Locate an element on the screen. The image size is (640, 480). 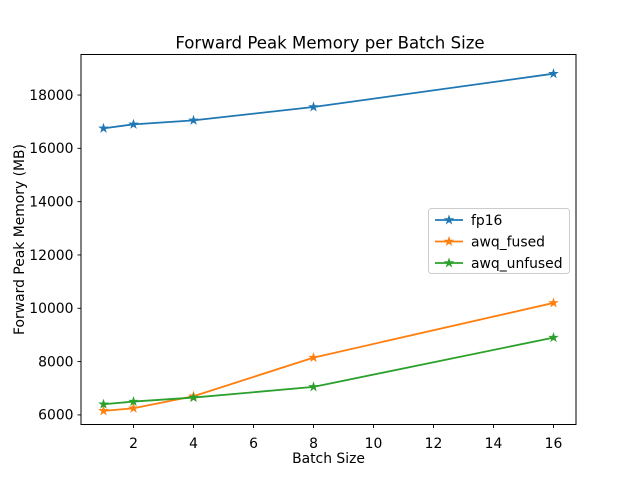
legend: fp16 awq_fused awq_unfused is located at coordinates (499, 241).